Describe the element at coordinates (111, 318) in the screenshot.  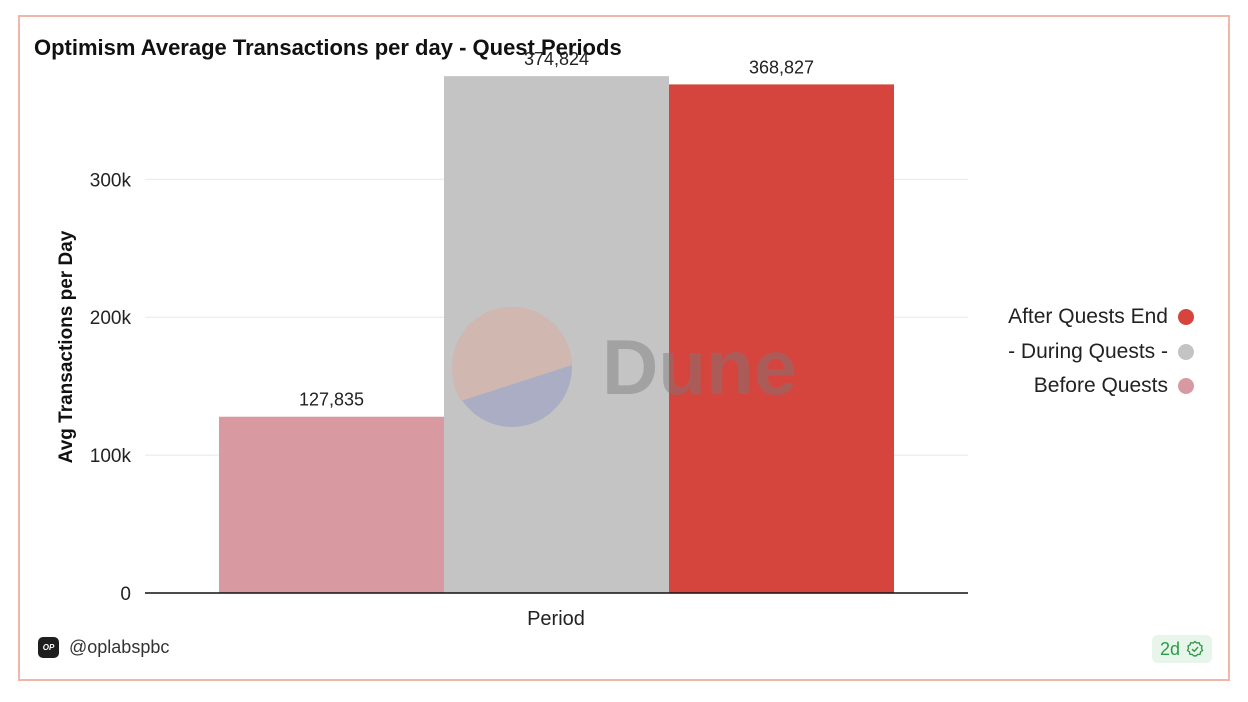
I see `y-tick-label: 200k` at that location.